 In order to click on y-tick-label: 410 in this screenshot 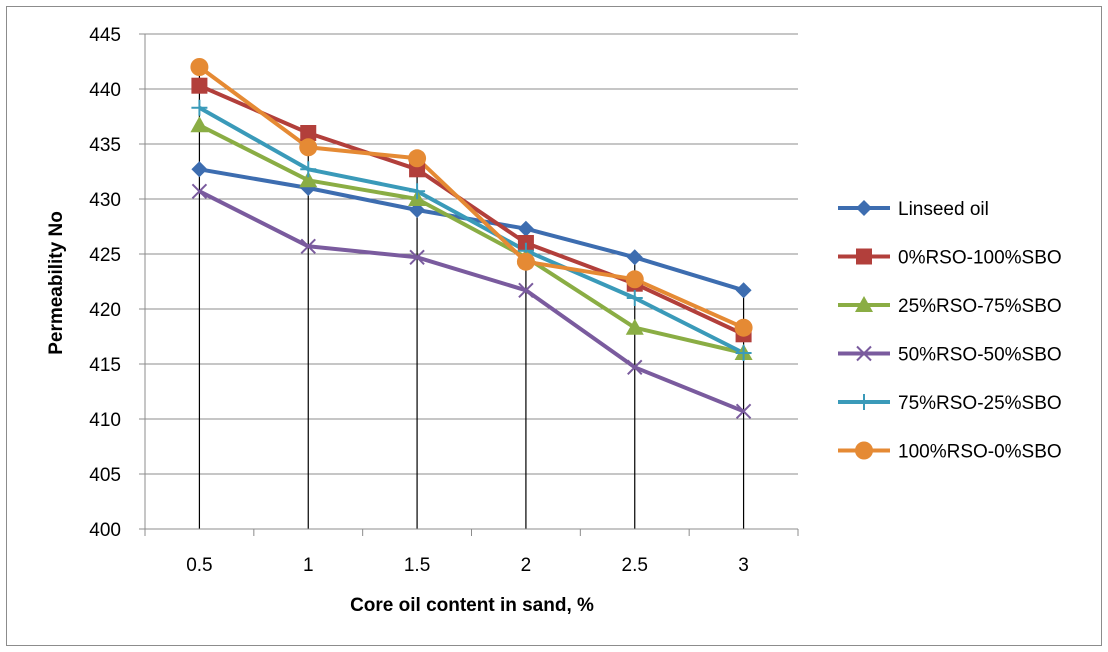, I will do `click(105, 420)`.